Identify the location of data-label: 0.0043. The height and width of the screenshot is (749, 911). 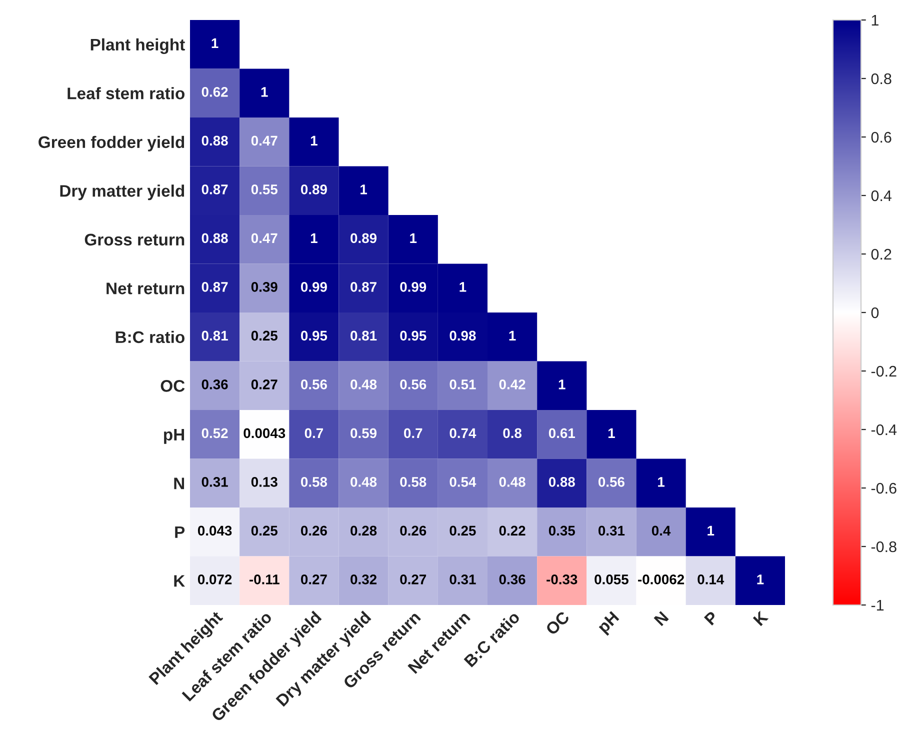
(265, 433).